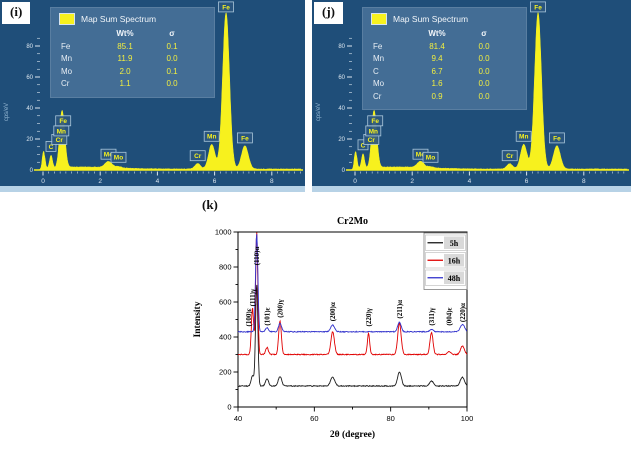 This screenshot has height=453, width=631. What do you see at coordinates (437, 83) in the screenshot?
I see `eds-table-cell: 1.6` at bounding box center [437, 83].